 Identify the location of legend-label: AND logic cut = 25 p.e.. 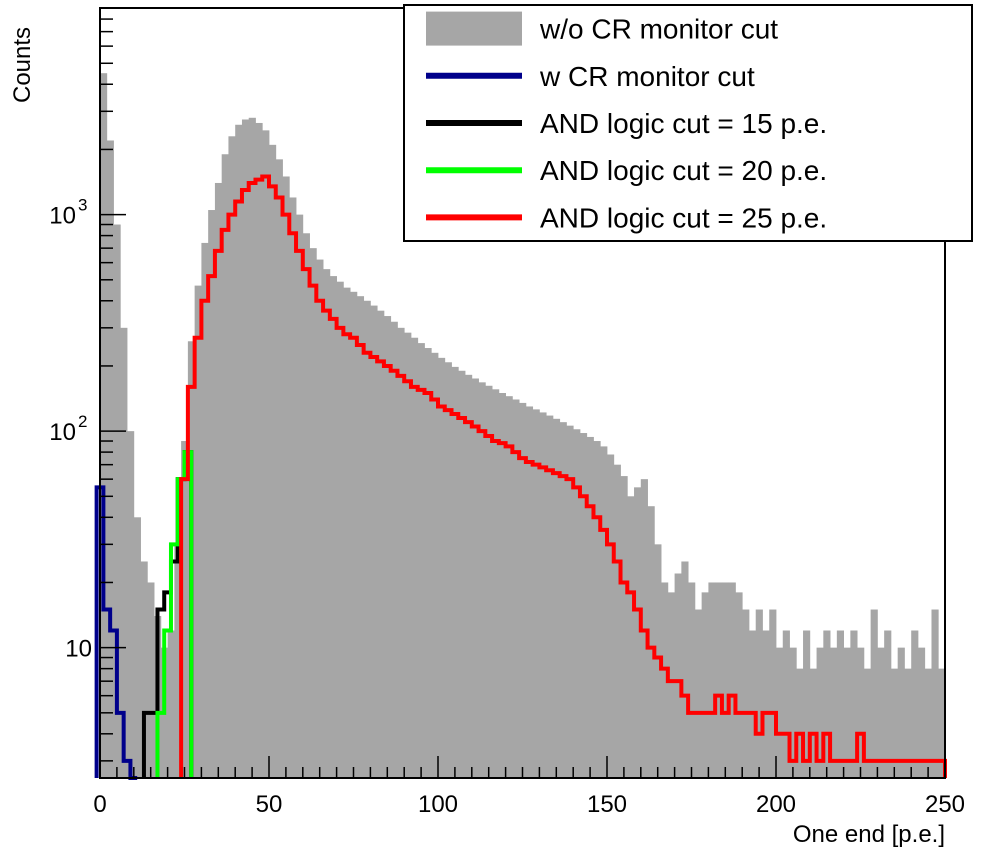
(683, 217).